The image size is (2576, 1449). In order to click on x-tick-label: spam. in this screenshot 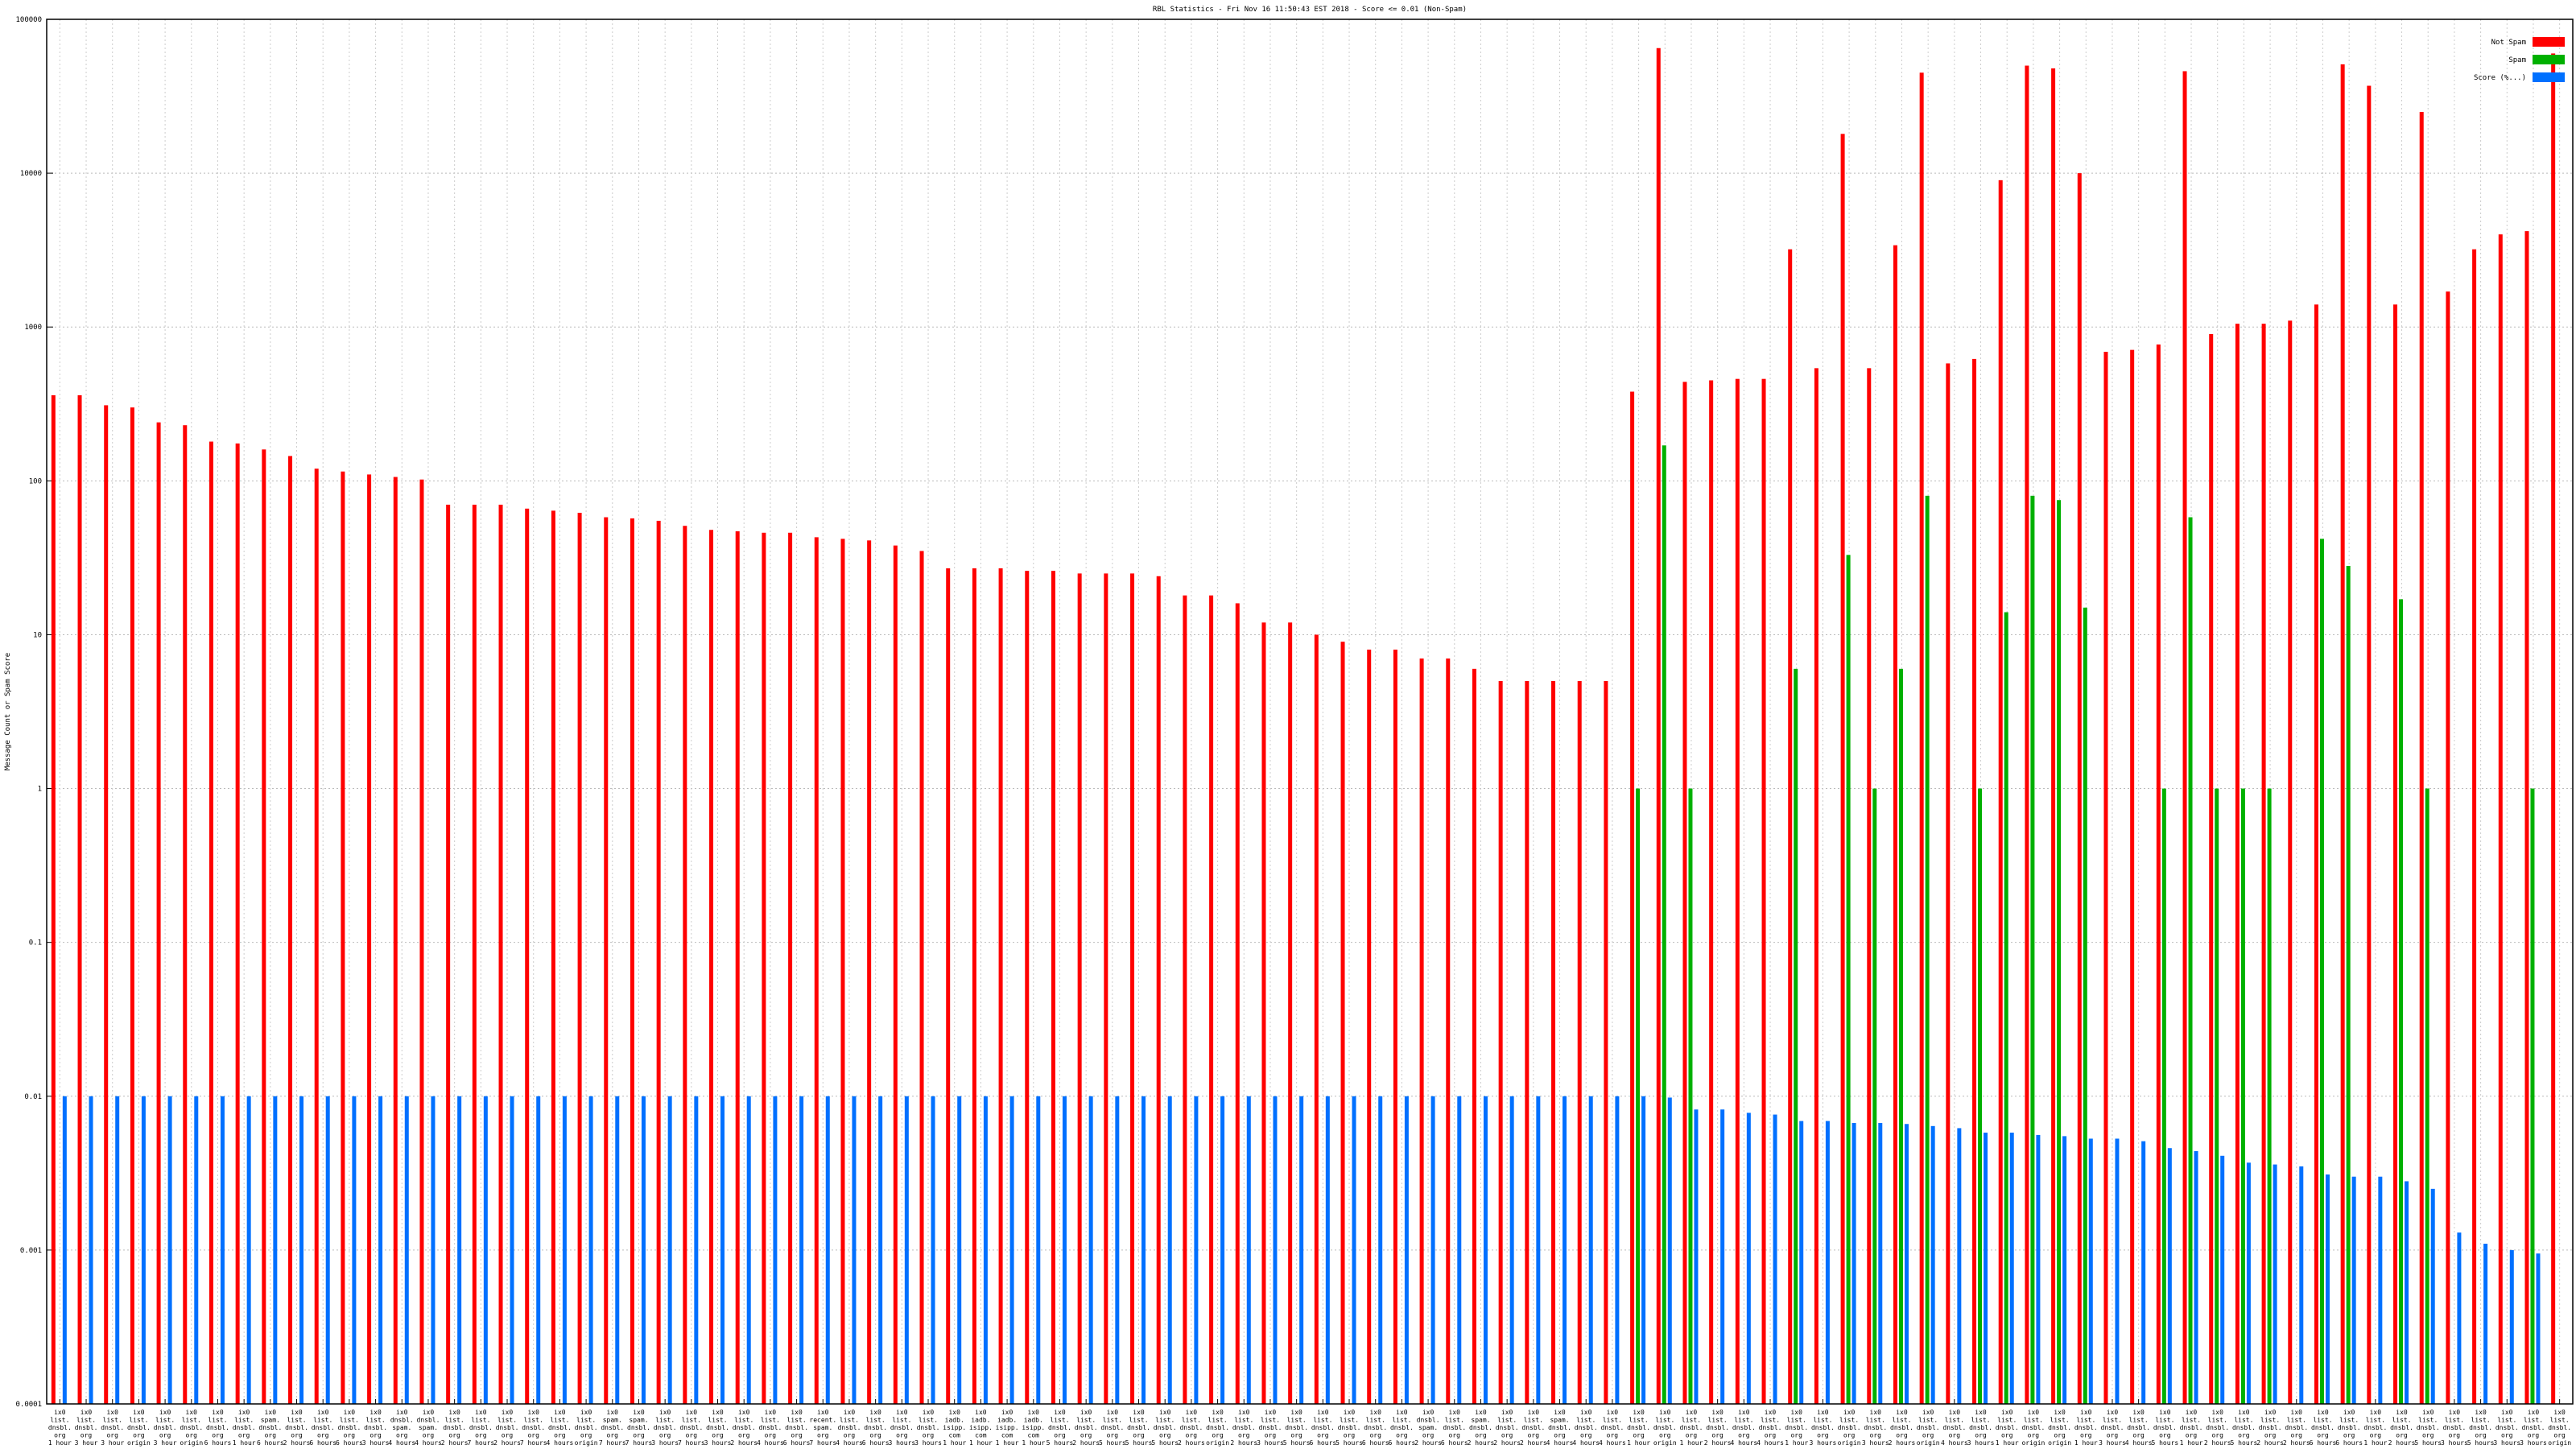, I will do `click(270, 1420)`.